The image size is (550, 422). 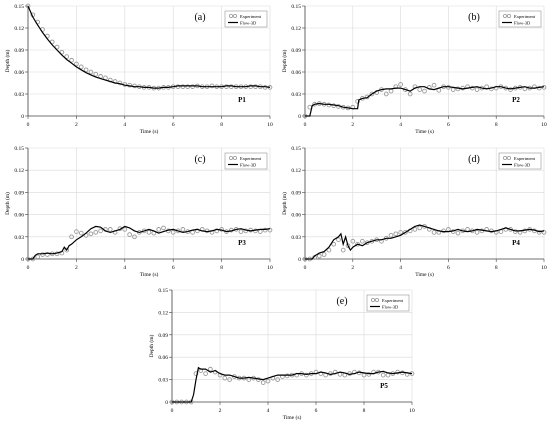 What do you see at coordinates (199, 159) in the screenshot?
I see `panel-letter: (c)` at bounding box center [199, 159].